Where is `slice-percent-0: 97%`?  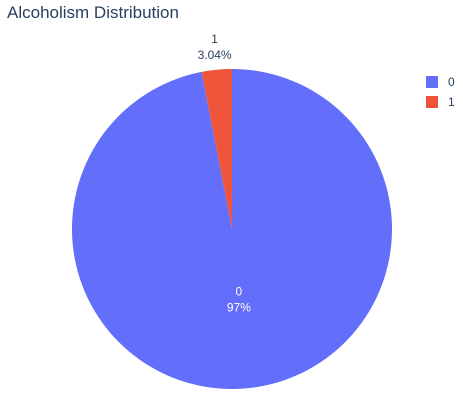 slice-percent-0: 97% is located at coordinates (239, 308).